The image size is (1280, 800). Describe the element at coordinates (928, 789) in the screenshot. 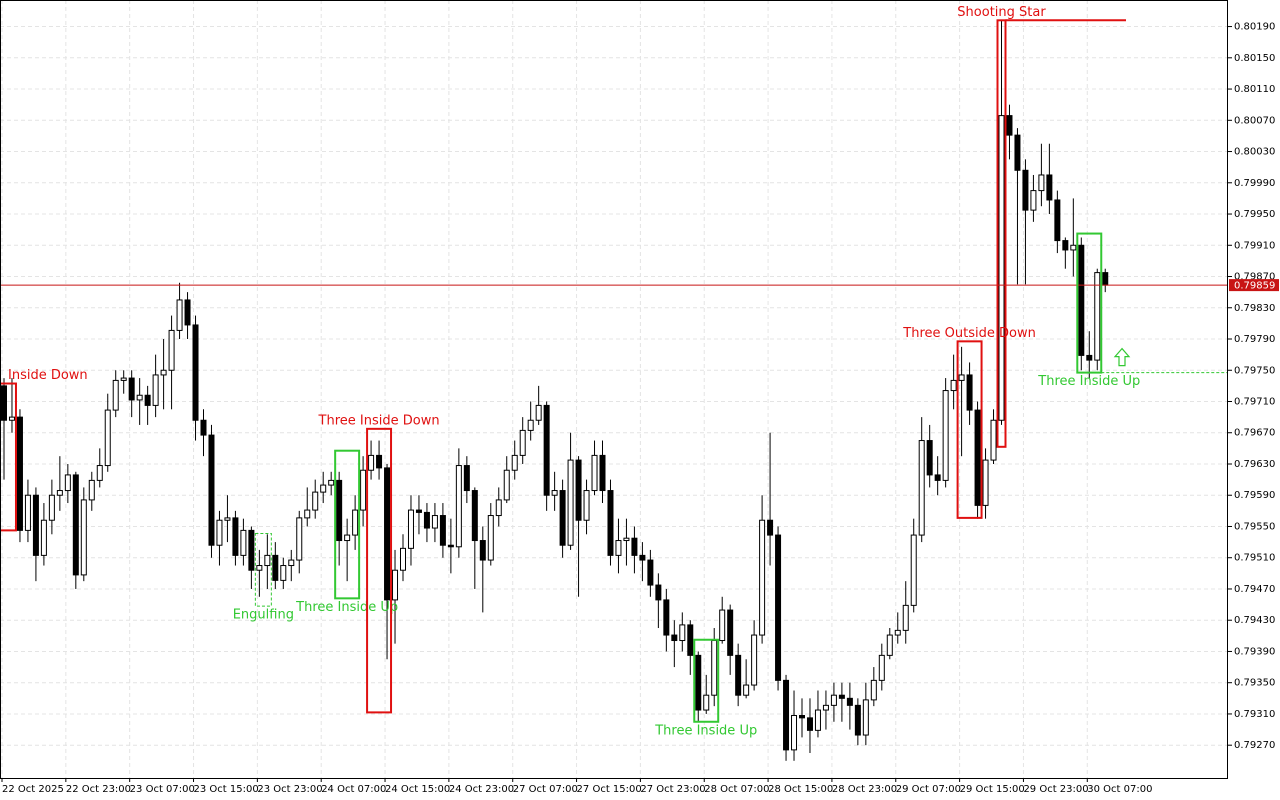

I see `x-tick-label: 29 Oct 07:00` at that location.